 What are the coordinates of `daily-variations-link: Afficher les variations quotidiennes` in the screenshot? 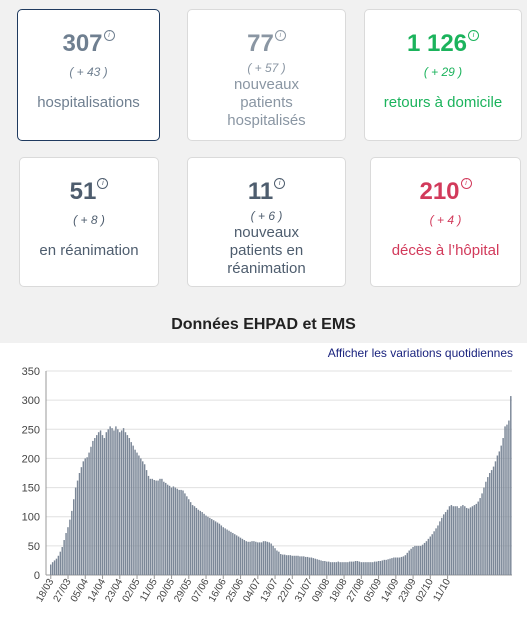 It's located at (420, 353).